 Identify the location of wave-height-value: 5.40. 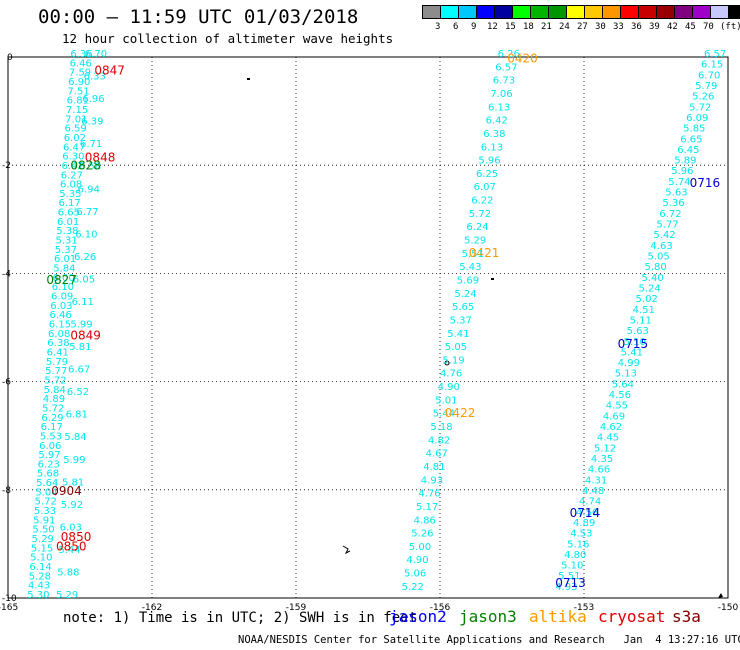
(653, 278).